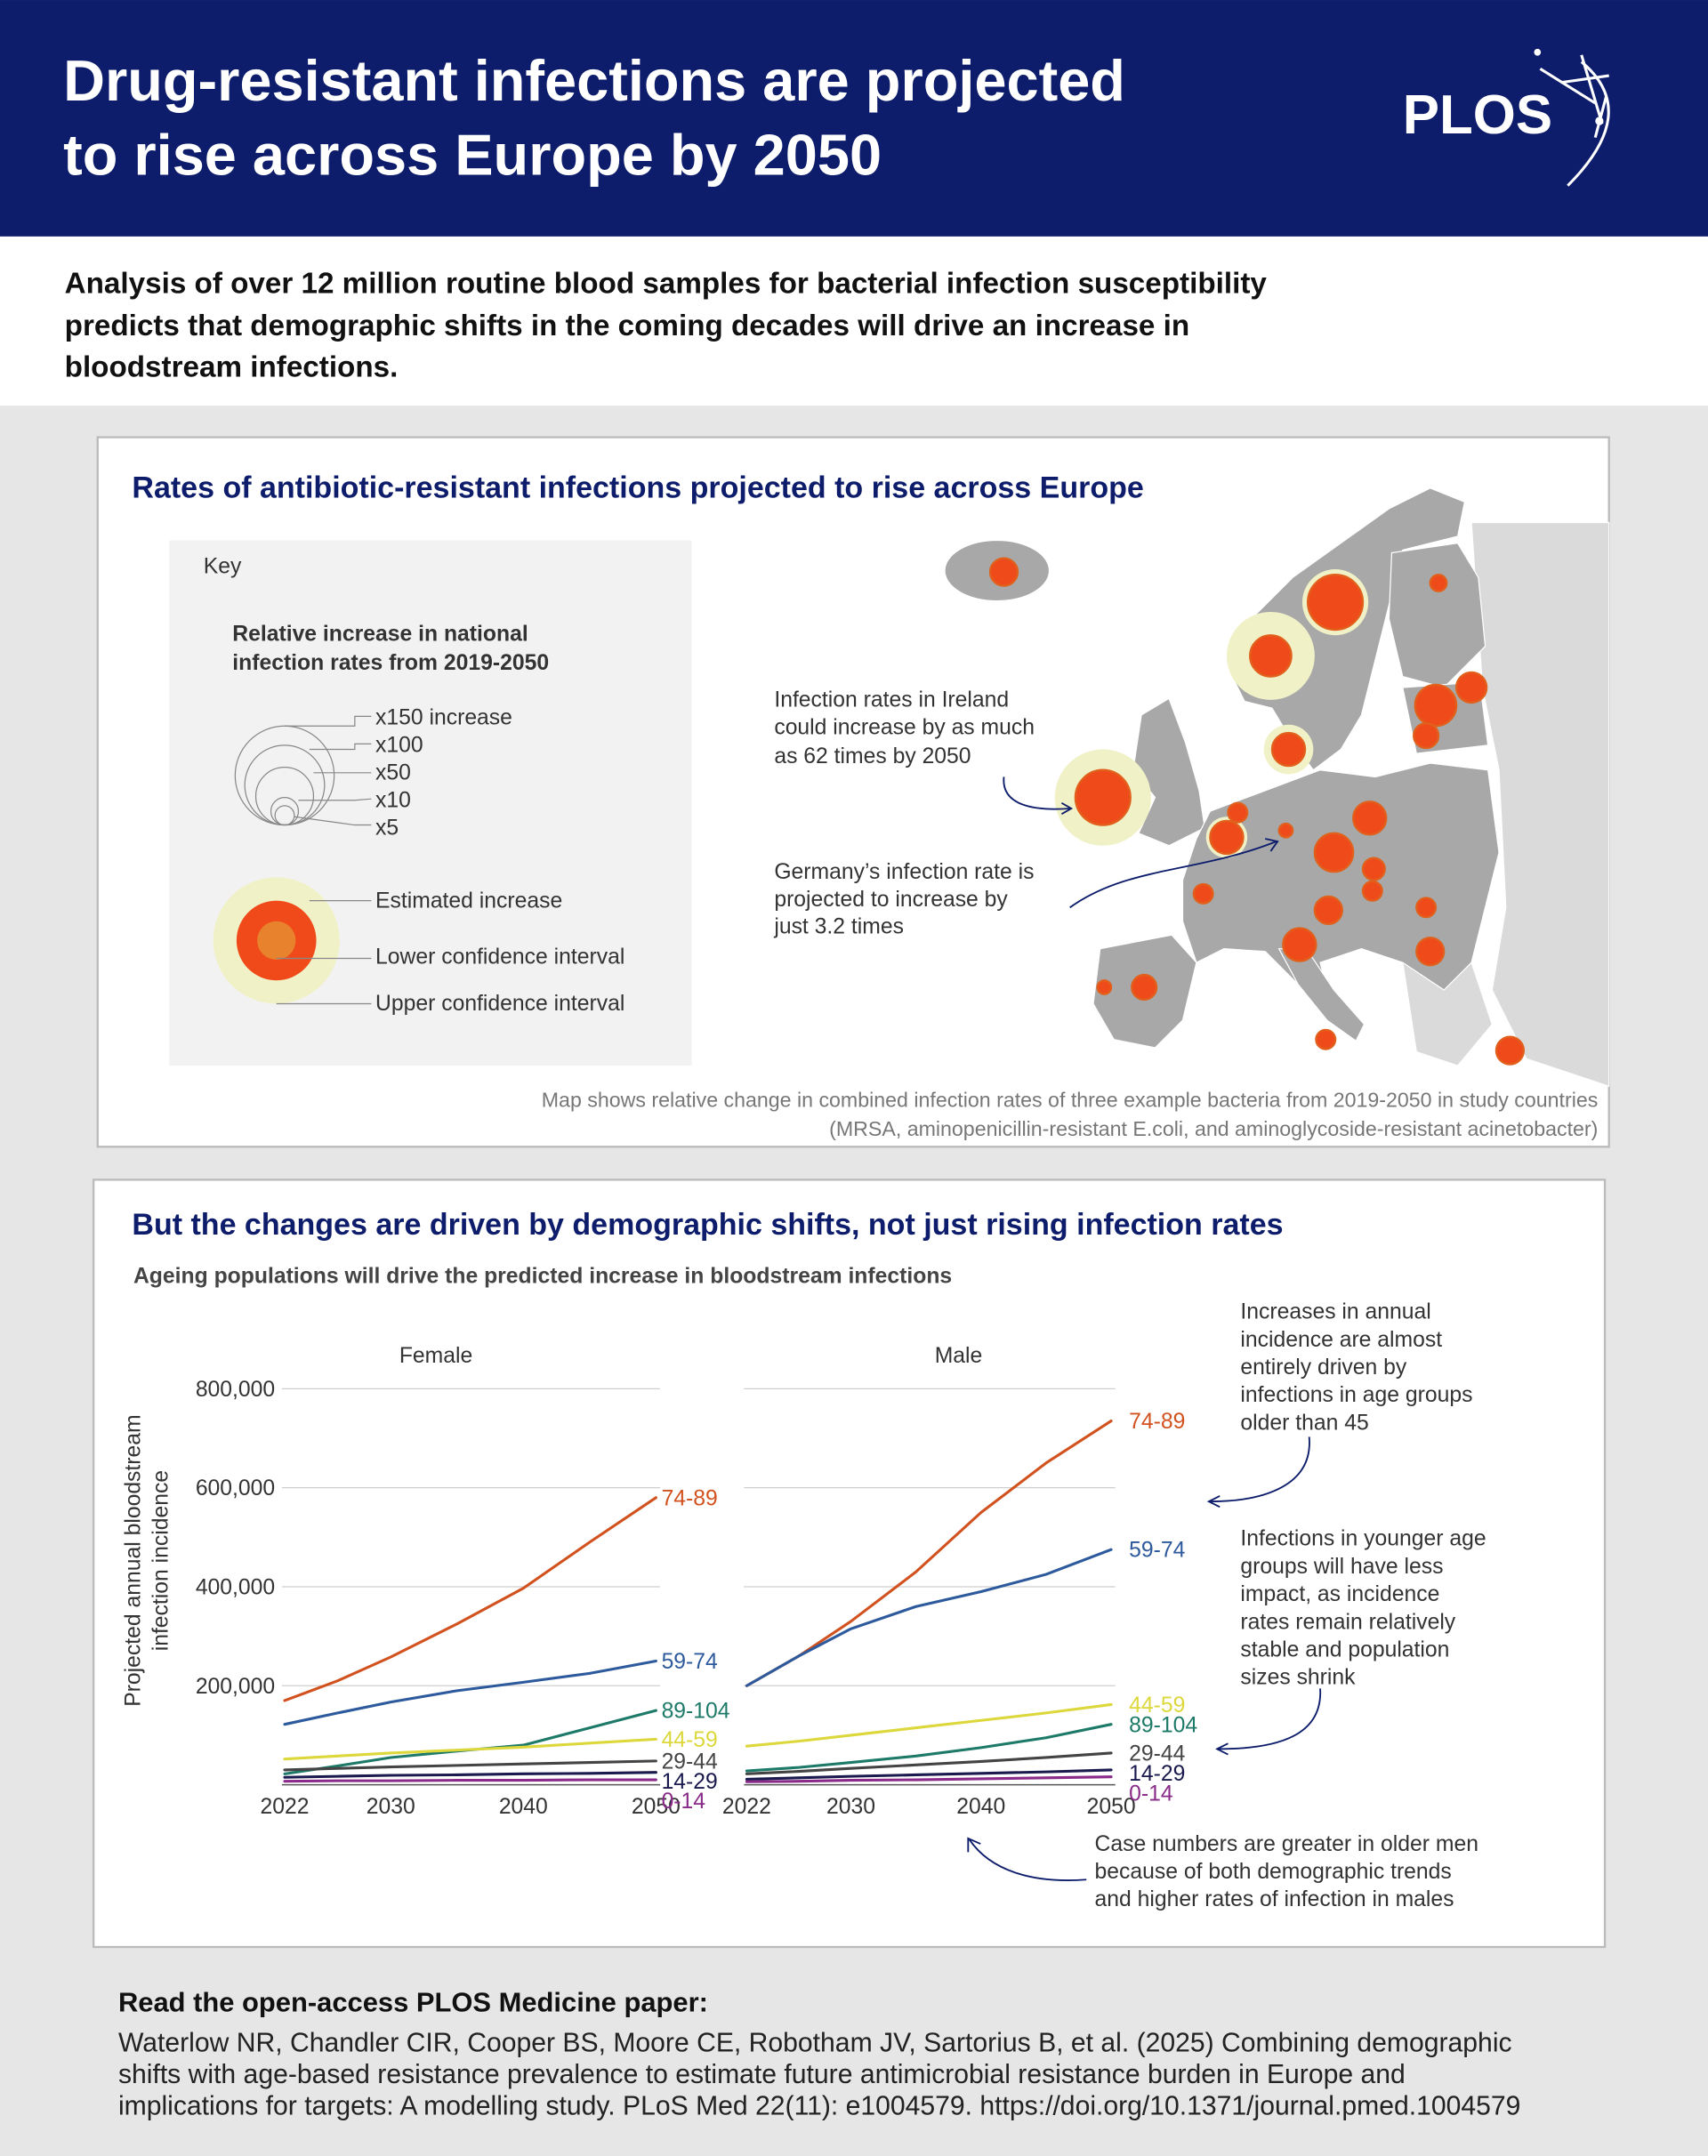 This screenshot has width=1708, height=2156. I want to click on y-tick-label: 400,000, so click(235, 1587).